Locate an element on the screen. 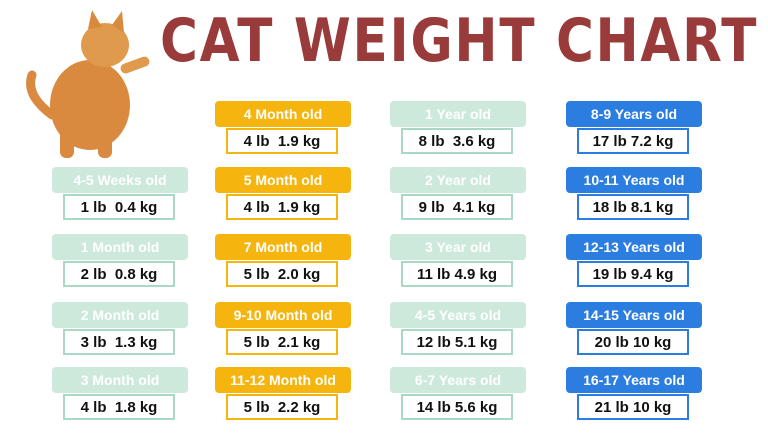 Image resolution: width=768 pixels, height=445 pixels. weight-value: 2 lb 0.8 kg is located at coordinates (119, 274).